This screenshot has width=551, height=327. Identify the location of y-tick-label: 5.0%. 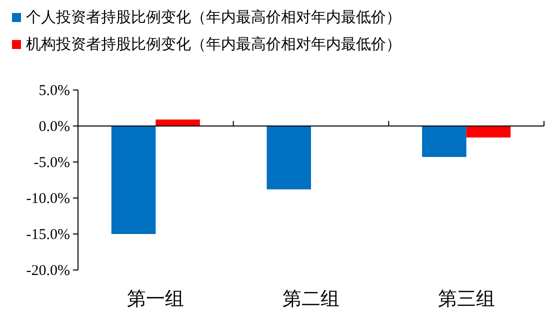
(54, 91).